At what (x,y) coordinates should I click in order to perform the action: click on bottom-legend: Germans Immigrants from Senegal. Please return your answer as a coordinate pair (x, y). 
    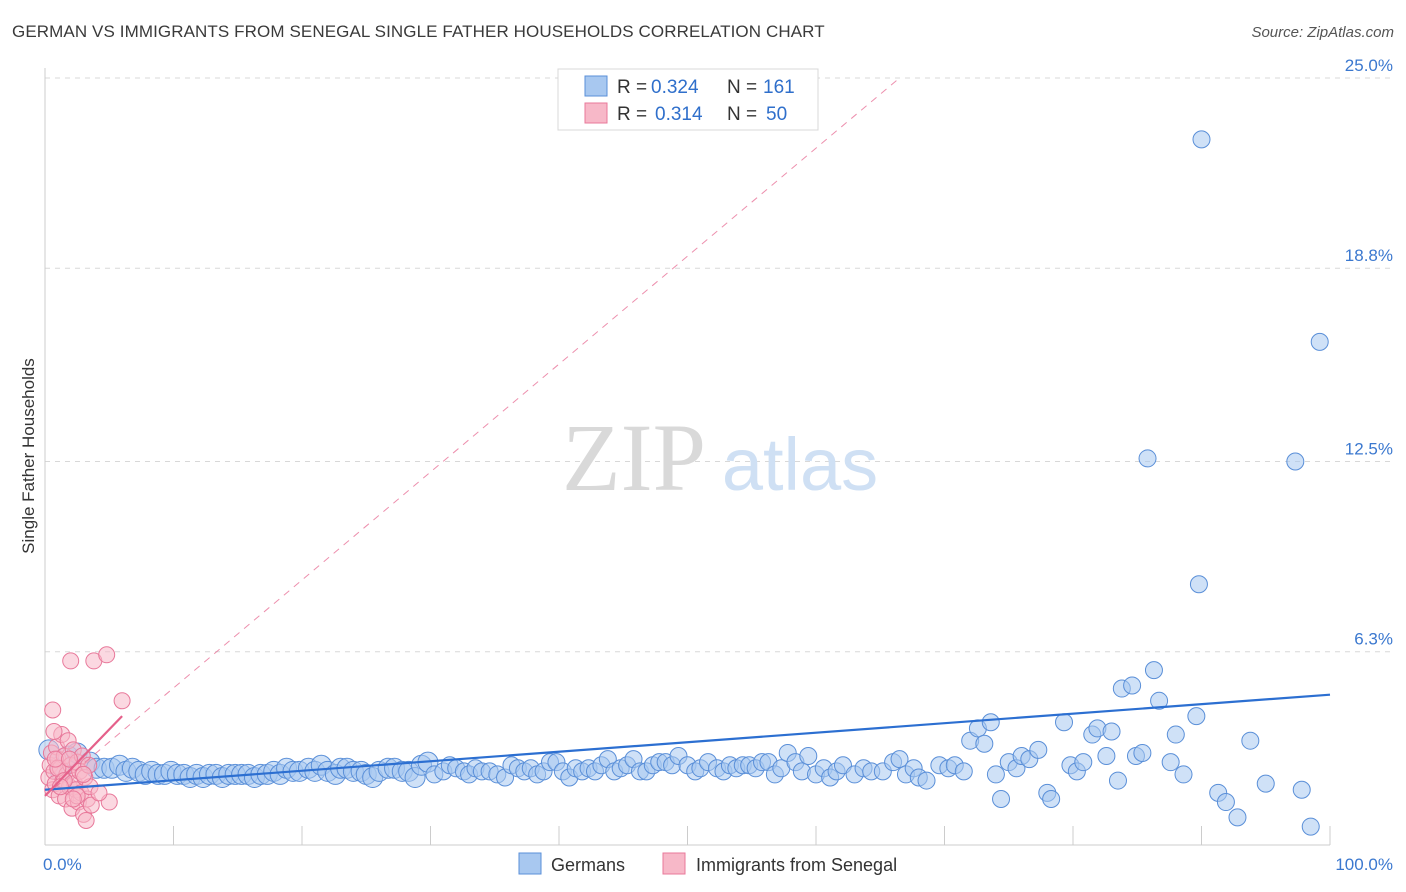
    Looking at the image, I should click on (707, 863).